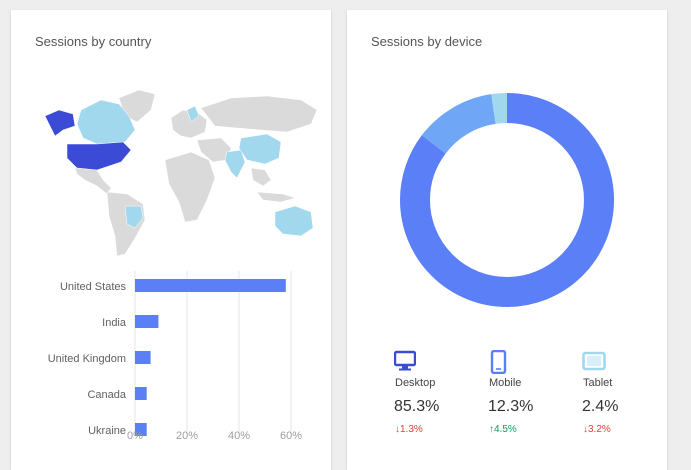 This screenshot has height=470, width=691. I want to click on map-region-se-asia, so click(261, 177).